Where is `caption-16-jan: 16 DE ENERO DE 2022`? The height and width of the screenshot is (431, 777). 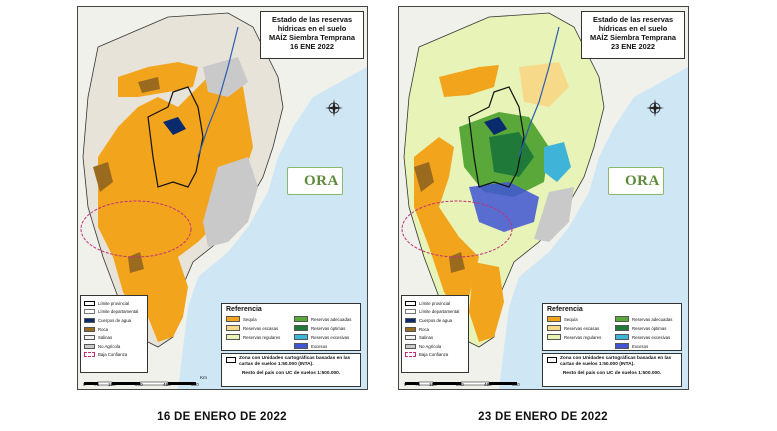
caption-16-jan: 16 DE ENERO DE 2022 is located at coordinates (222, 417).